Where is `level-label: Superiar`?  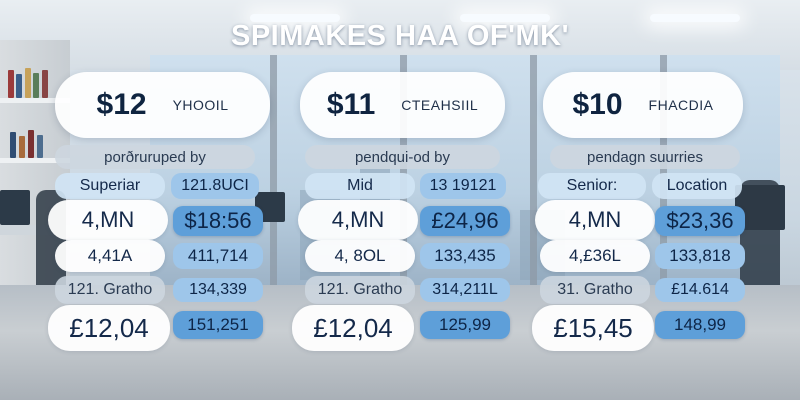 level-label: Superiar is located at coordinates (110, 186).